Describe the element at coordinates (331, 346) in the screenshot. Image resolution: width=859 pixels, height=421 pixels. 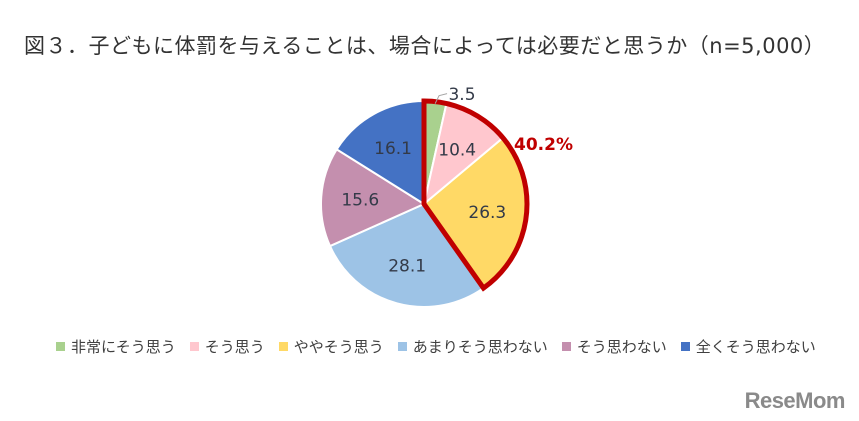
I see `legend-item: ややそう思う` at that location.